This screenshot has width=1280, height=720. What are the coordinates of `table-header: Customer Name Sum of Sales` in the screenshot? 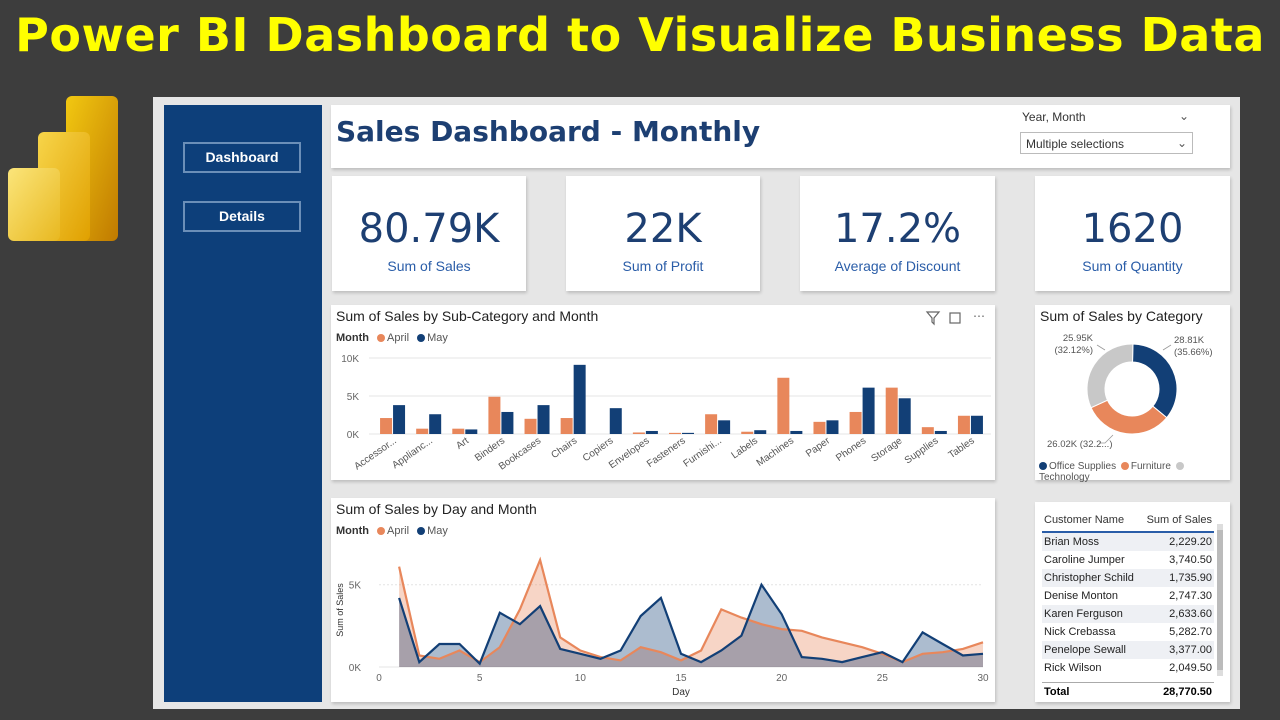 It's located at (1128, 520).